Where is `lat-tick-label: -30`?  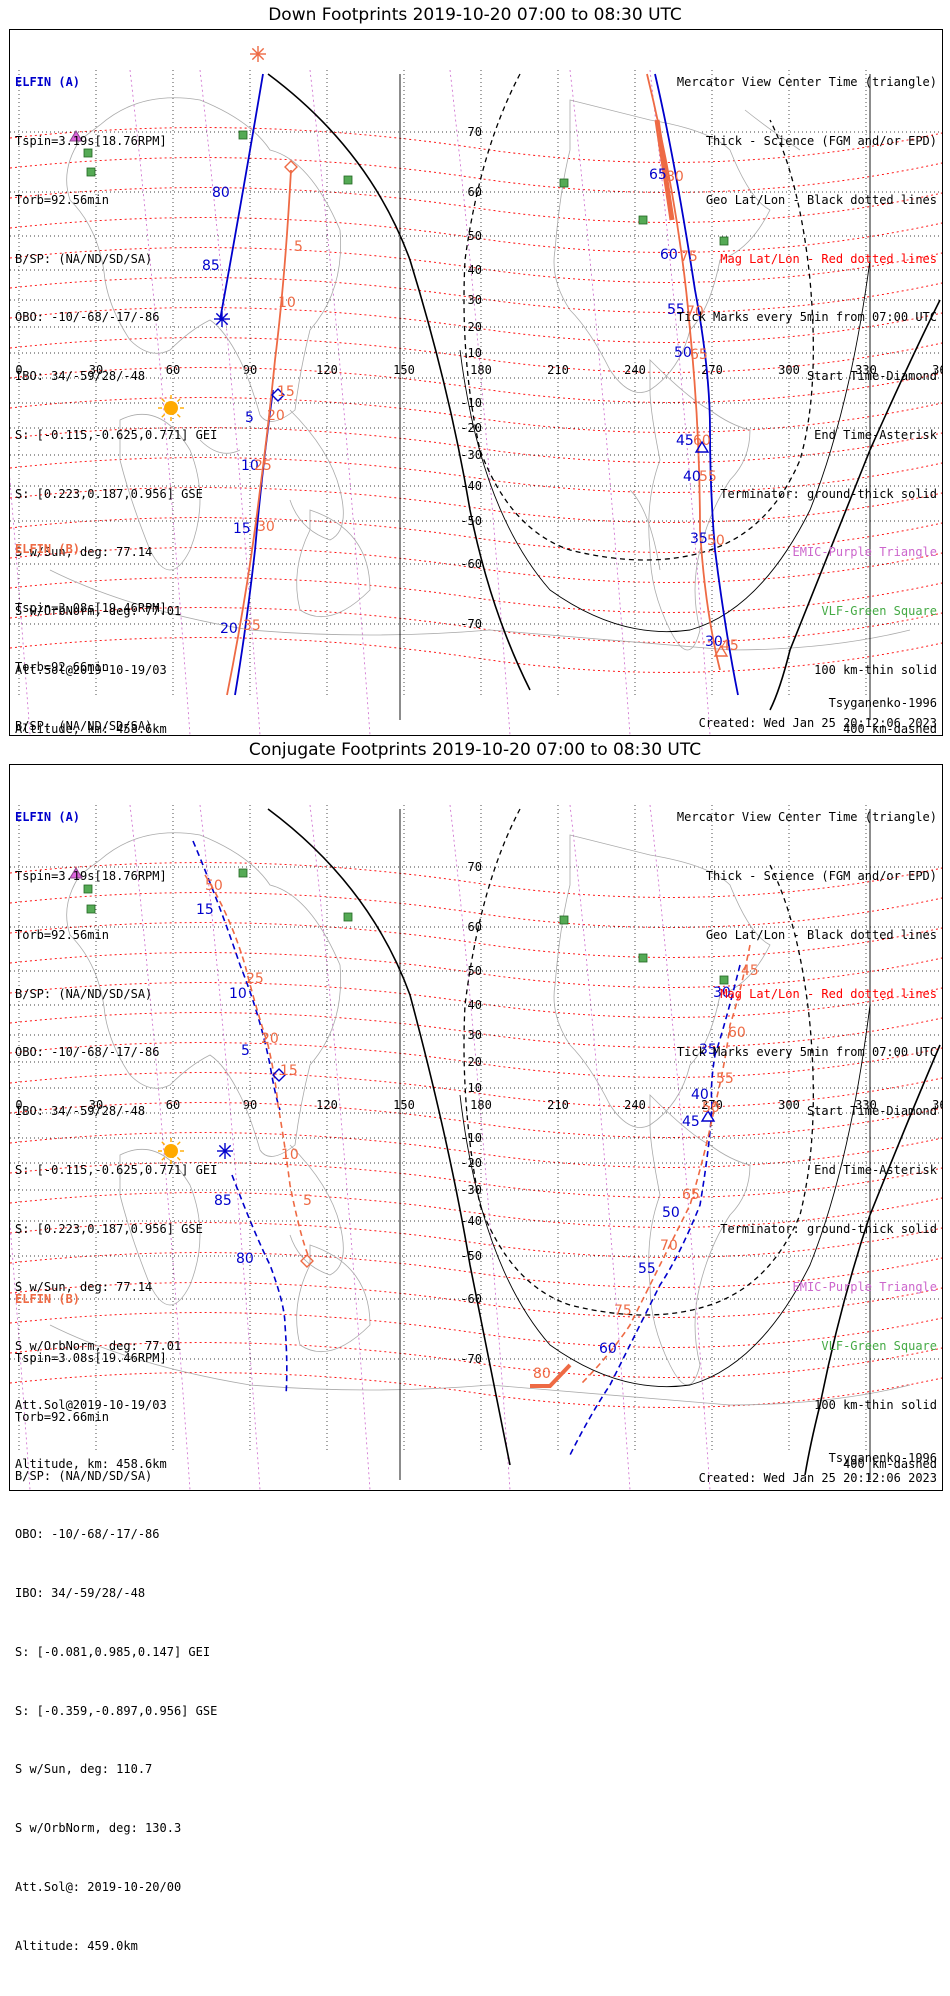 lat-tick-label: -30 is located at coordinates (471, 455).